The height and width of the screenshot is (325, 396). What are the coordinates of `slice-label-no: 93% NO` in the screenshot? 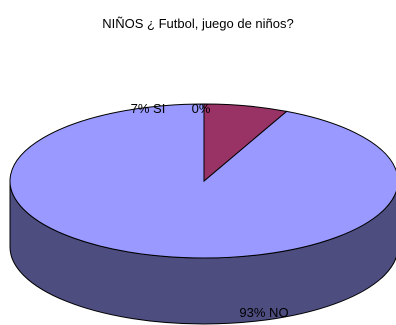 It's located at (263, 312).